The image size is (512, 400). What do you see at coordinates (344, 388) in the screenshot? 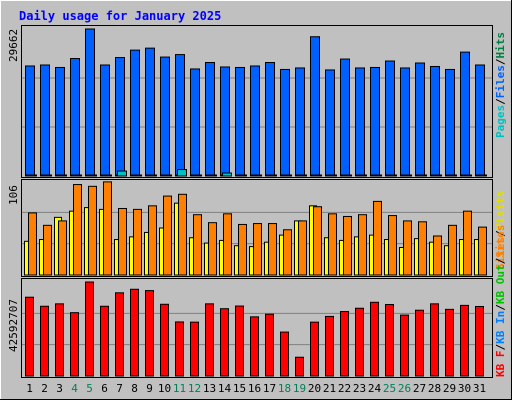
I see `day-label: 22` at bounding box center [344, 388].